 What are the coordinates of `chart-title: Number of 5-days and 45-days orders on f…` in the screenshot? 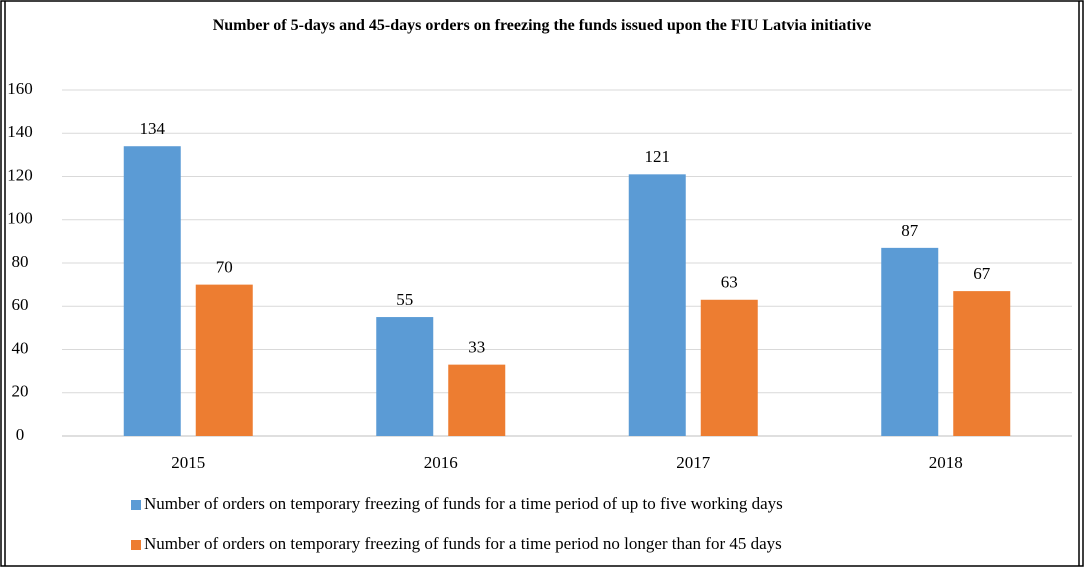 It's located at (542, 25).